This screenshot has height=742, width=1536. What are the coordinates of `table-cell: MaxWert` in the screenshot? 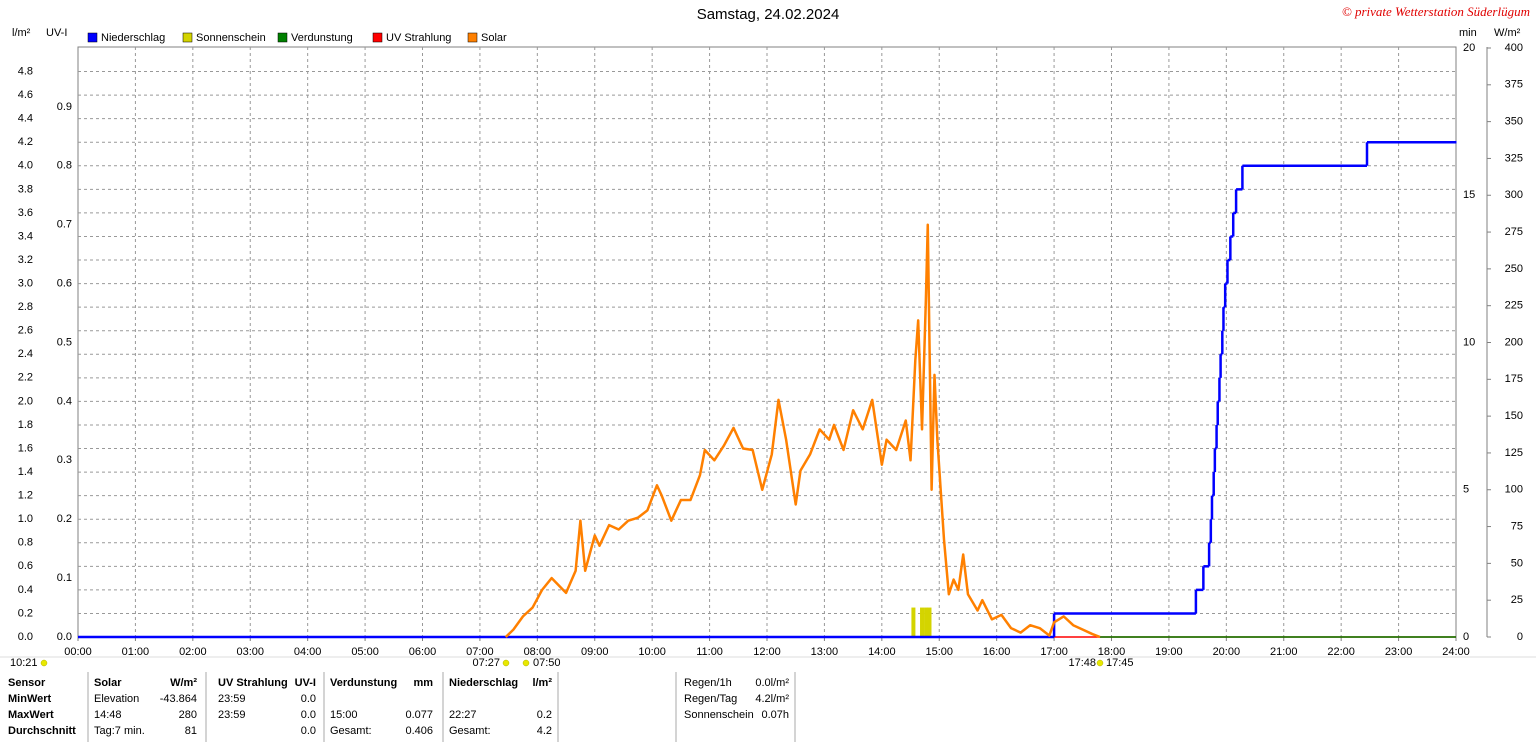 It's located at (31, 715).